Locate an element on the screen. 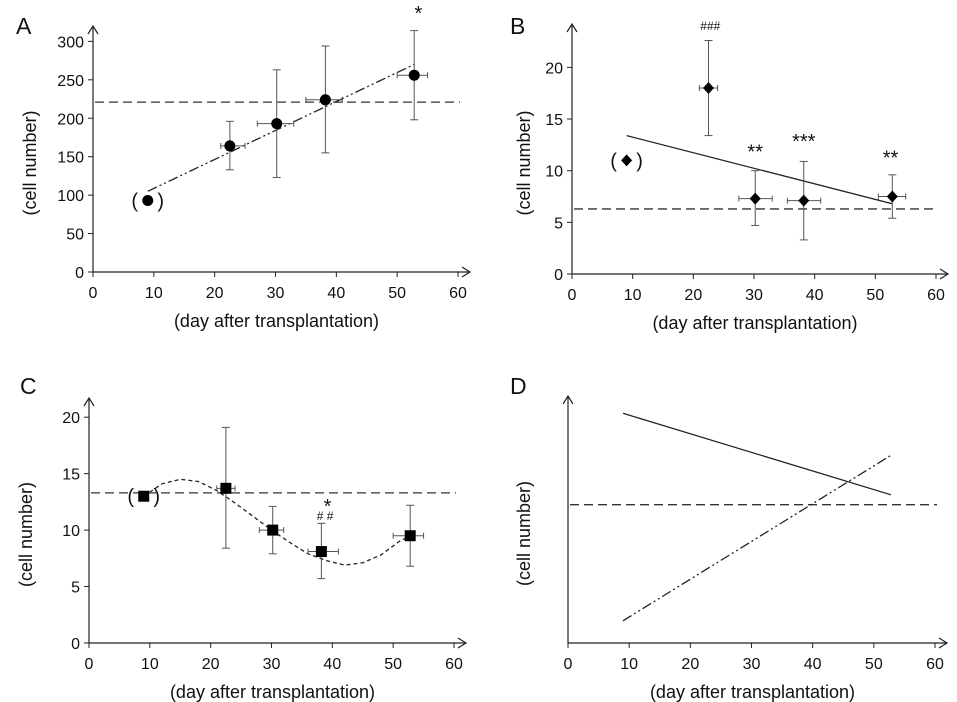 The image size is (957, 702). significance-marker: *** is located at coordinates (804, 142).